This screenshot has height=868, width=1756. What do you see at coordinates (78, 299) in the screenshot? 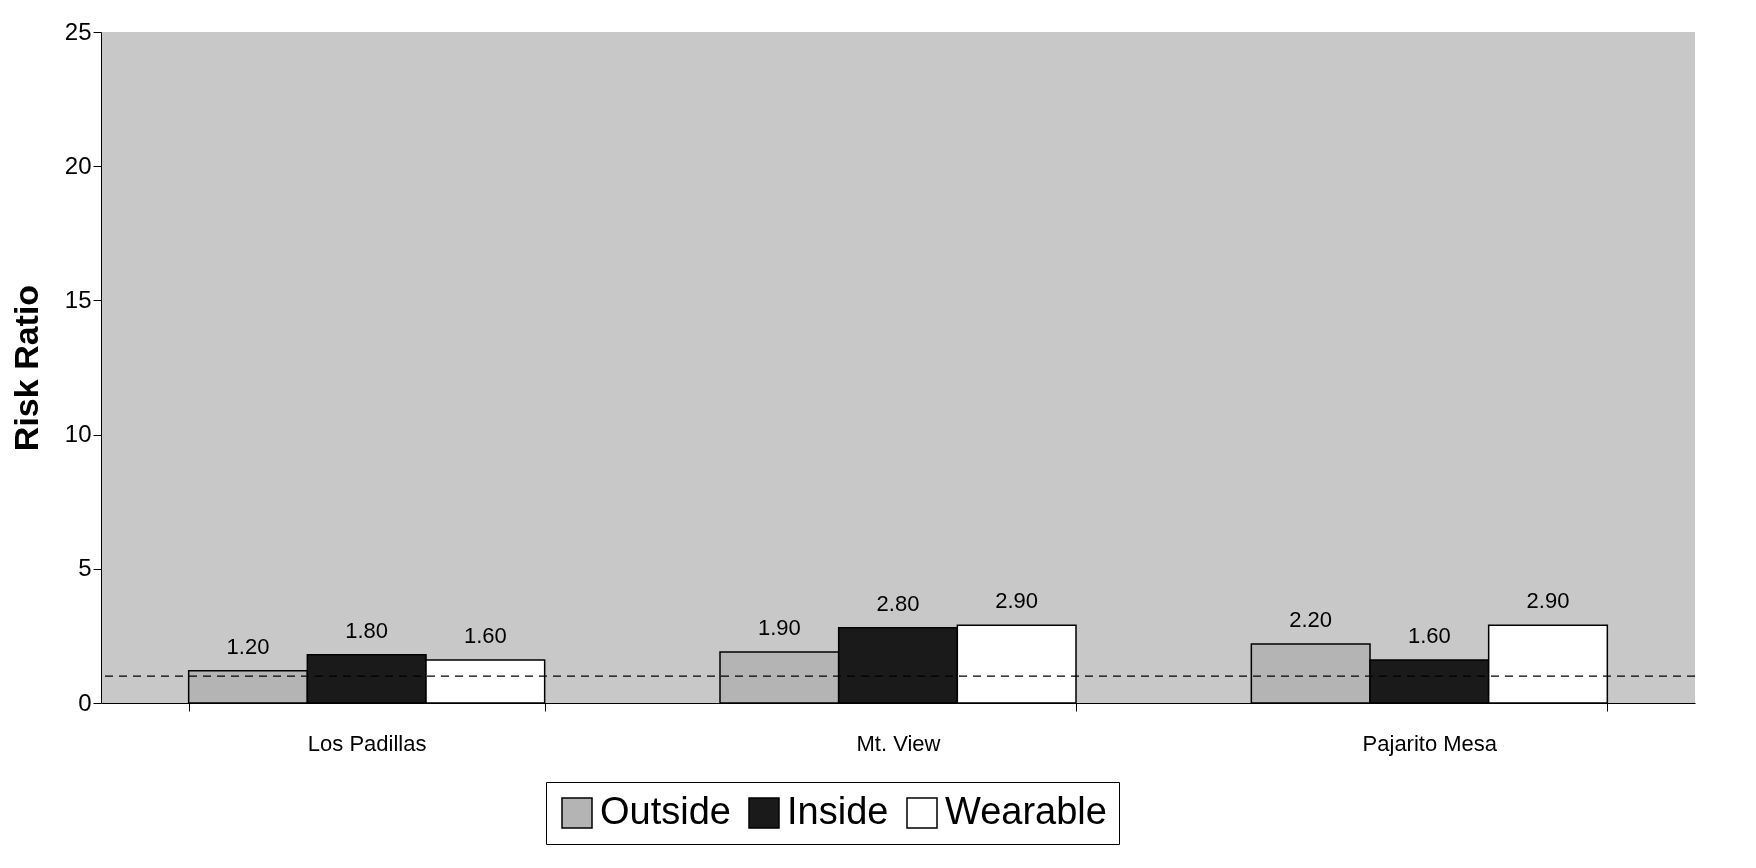
I see `y-tick-label: 15` at bounding box center [78, 299].